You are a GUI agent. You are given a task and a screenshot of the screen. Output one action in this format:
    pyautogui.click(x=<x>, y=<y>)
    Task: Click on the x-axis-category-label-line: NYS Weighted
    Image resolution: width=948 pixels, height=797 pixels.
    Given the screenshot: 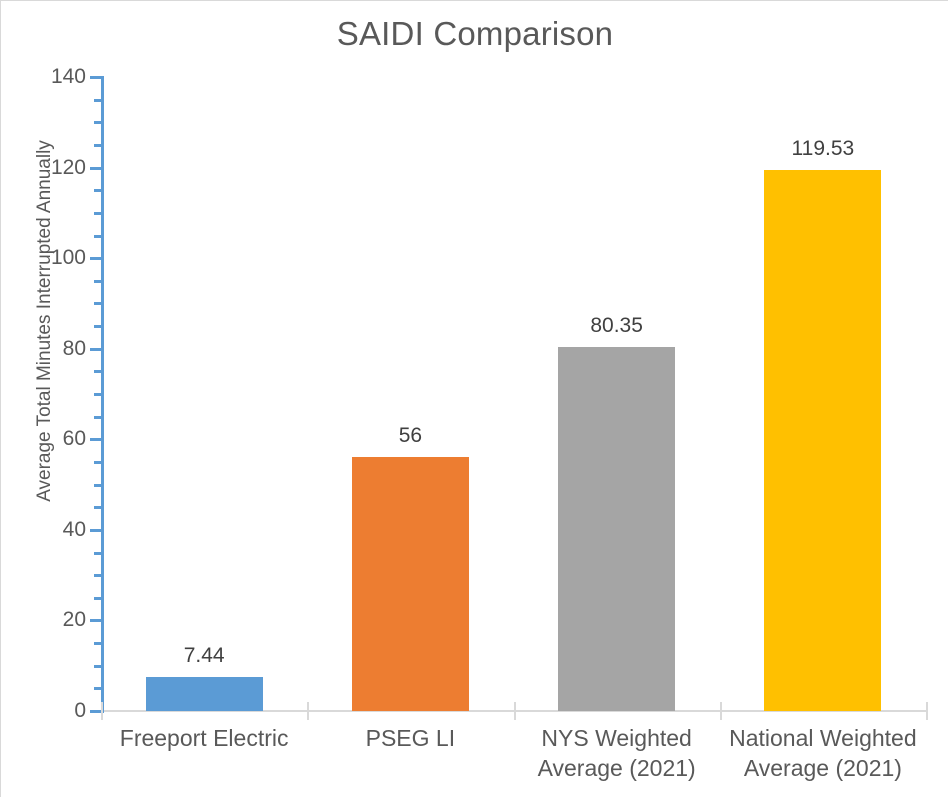 What is the action you would take?
    pyautogui.click(x=616, y=738)
    